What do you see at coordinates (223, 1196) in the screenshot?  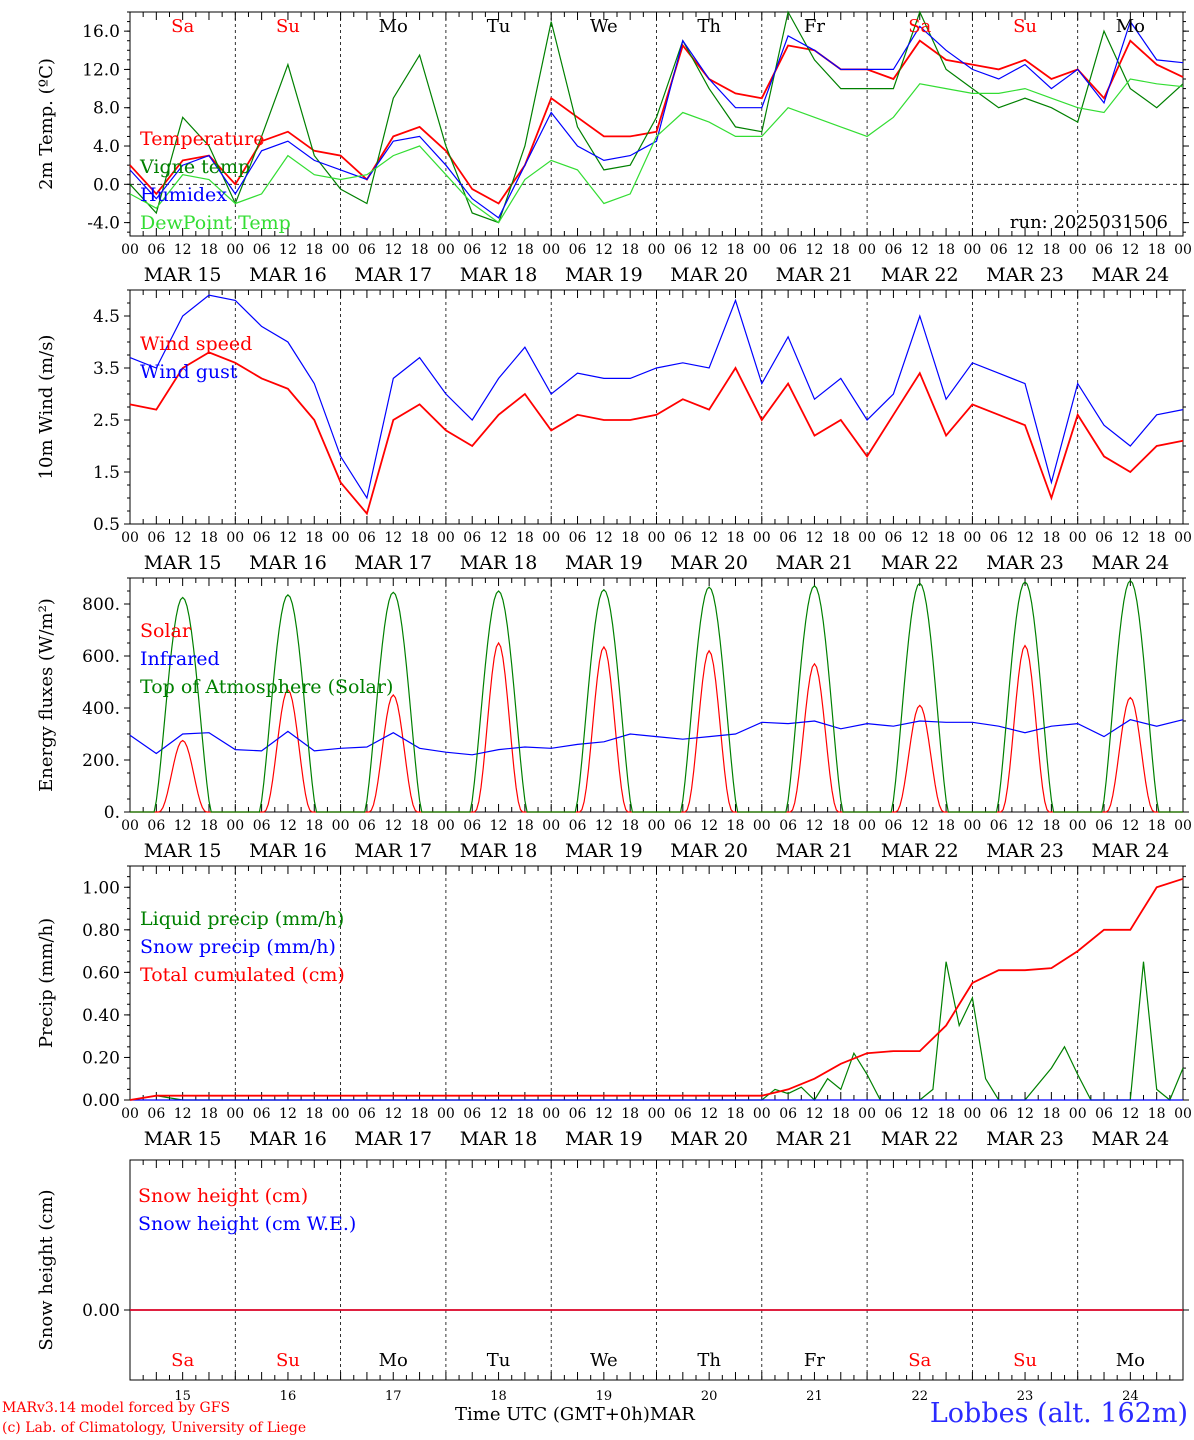 I see `legend-entry: Snow height (cm)` at bounding box center [223, 1196].